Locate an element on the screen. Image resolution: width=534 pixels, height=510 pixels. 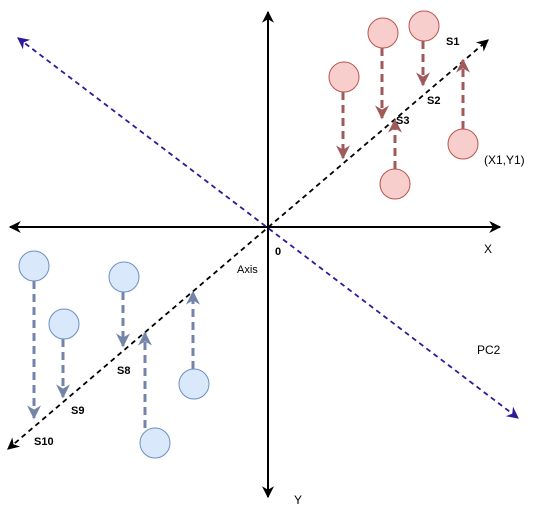
label-origin: 0 is located at coordinates (278, 252).